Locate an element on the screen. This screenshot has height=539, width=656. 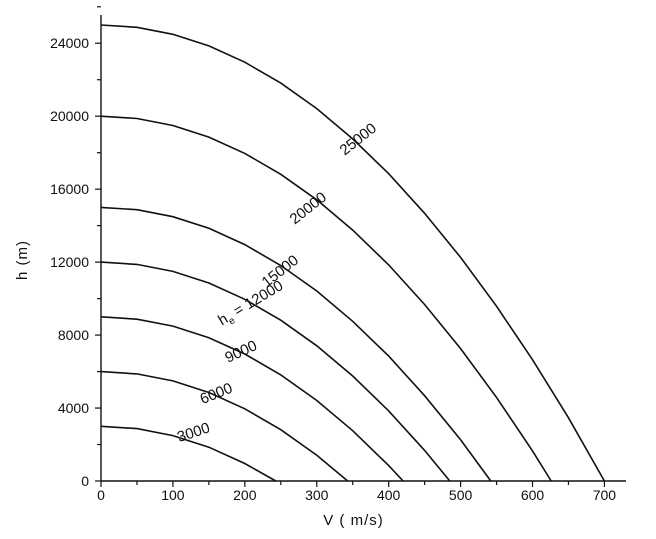
x-tick-label: 700 is located at coordinates (605, 495).